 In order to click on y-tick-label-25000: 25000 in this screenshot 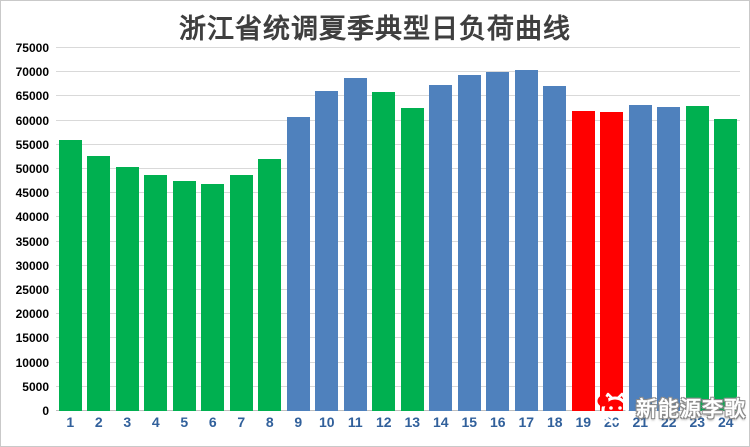, I will do `click(32, 290)`.